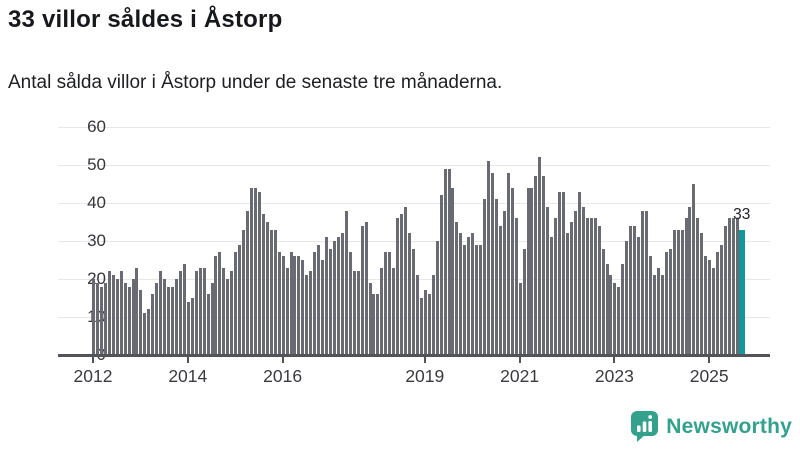 This screenshot has width=800, height=450. Describe the element at coordinates (425, 376) in the screenshot. I see `x-axis-tick-label: 2019` at that location.